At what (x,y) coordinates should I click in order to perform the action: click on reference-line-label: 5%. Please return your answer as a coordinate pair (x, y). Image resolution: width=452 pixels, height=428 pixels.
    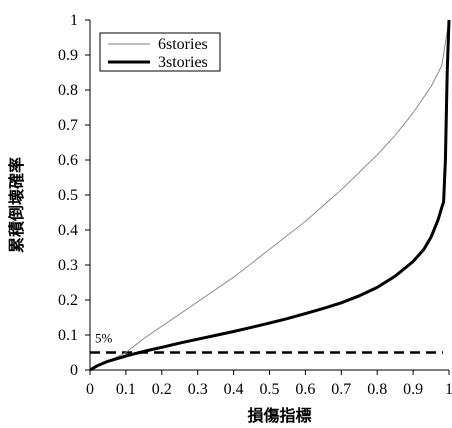
    Looking at the image, I should click on (104, 338).